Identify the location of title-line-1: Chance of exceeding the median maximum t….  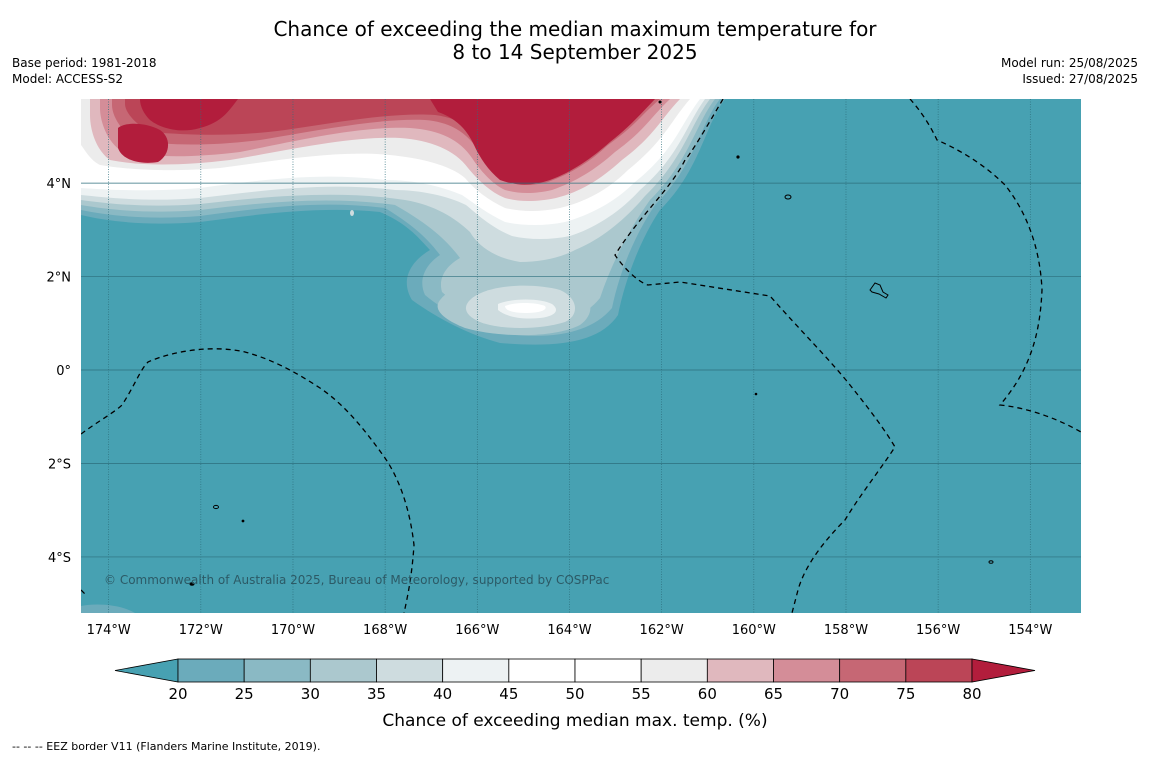
(575, 29).